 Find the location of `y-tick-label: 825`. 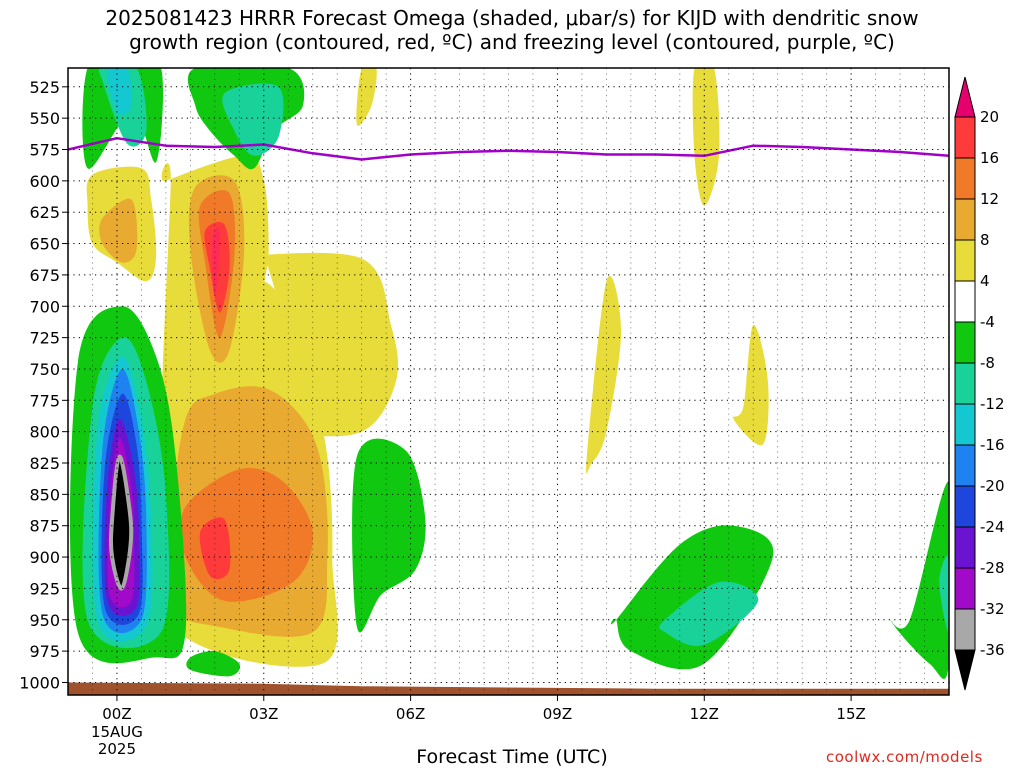

y-tick-label: 825 is located at coordinates (44, 463).